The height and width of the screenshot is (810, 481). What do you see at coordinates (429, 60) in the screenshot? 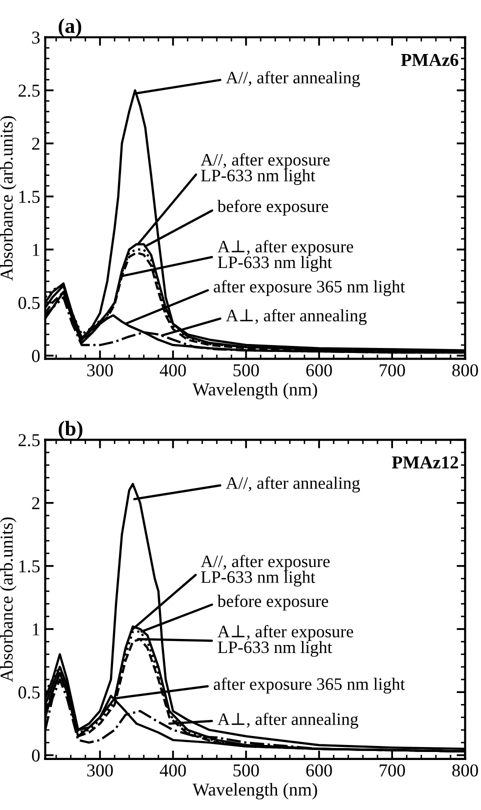
I see `annotation: PMAz6` at bounding box center [429, 60].